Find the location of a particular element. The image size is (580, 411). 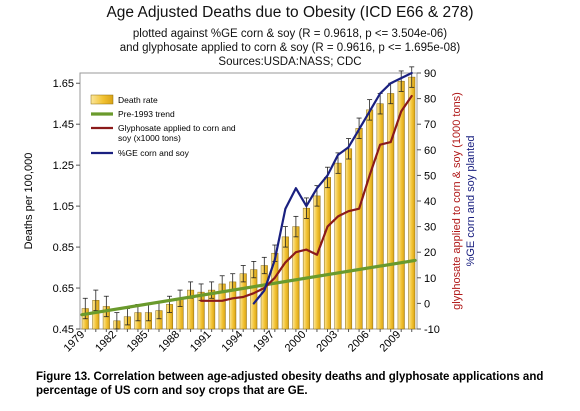

right-tick-label: 40 is located at coordinates (430, 202).